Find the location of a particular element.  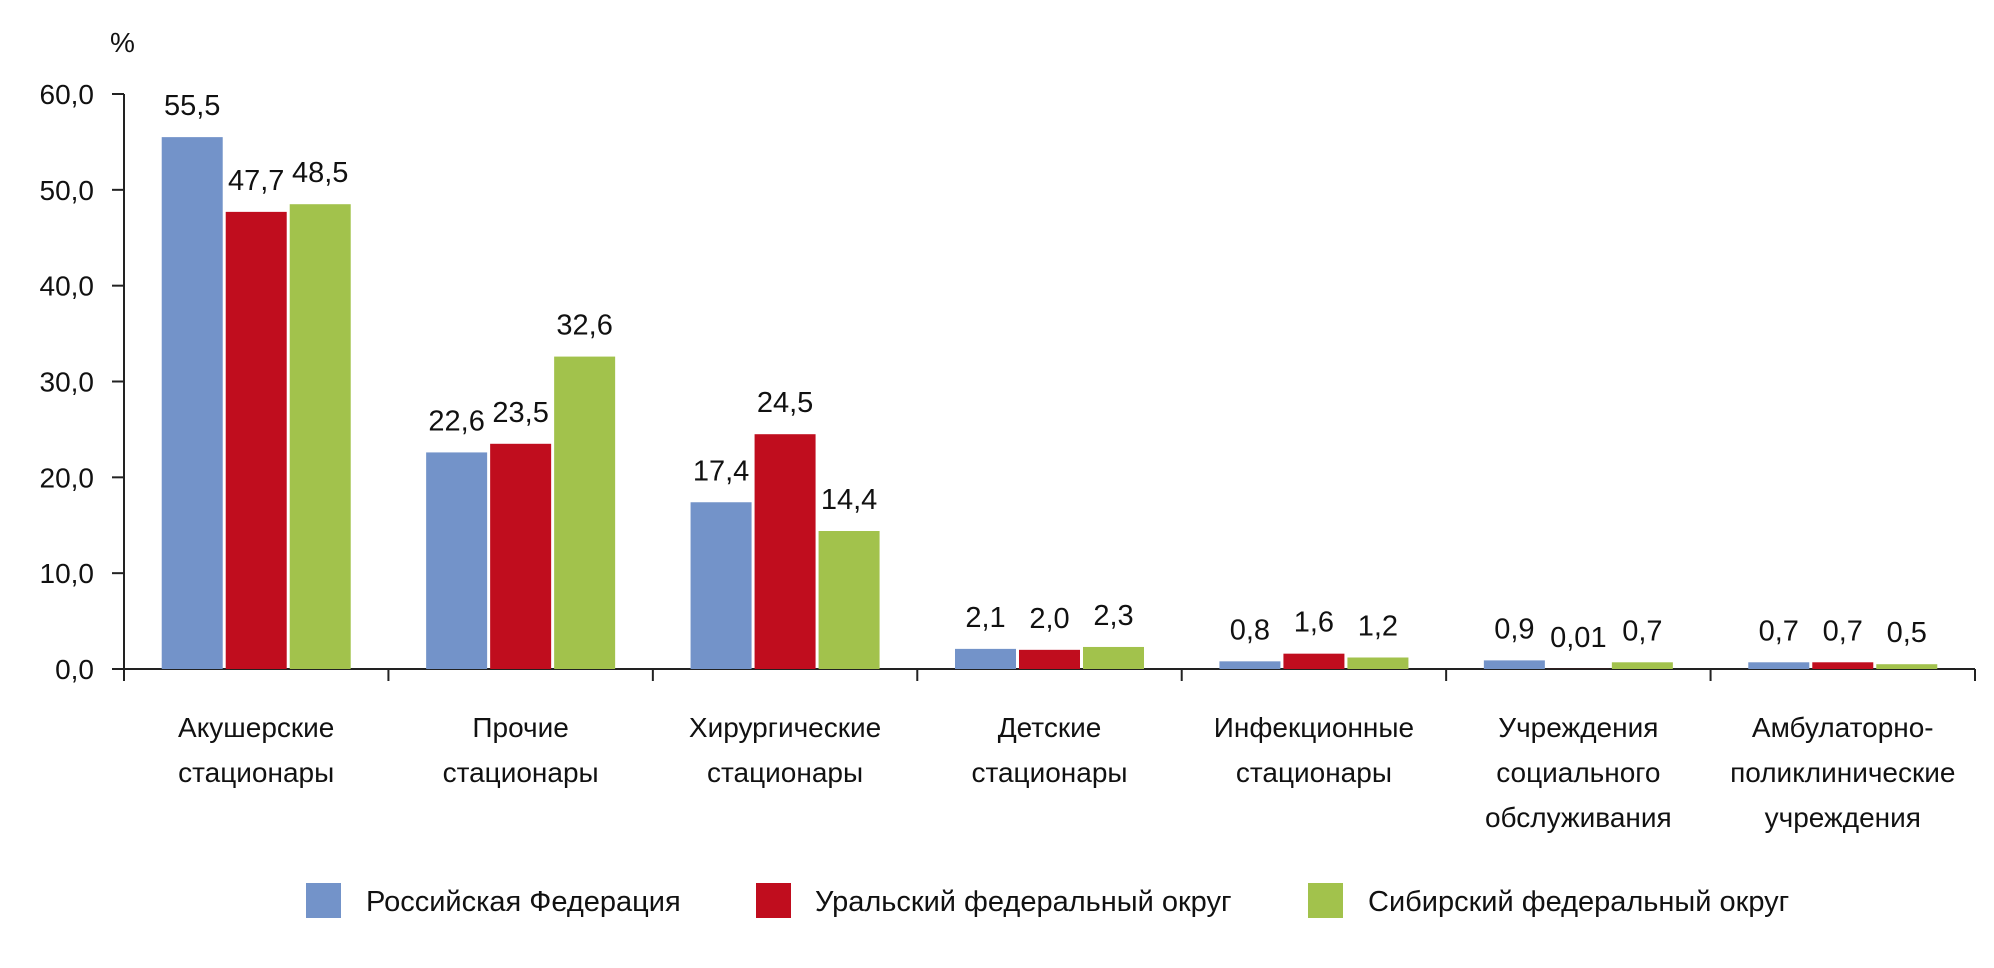

category-label: Акушерские is located at coordinates (256, 727).